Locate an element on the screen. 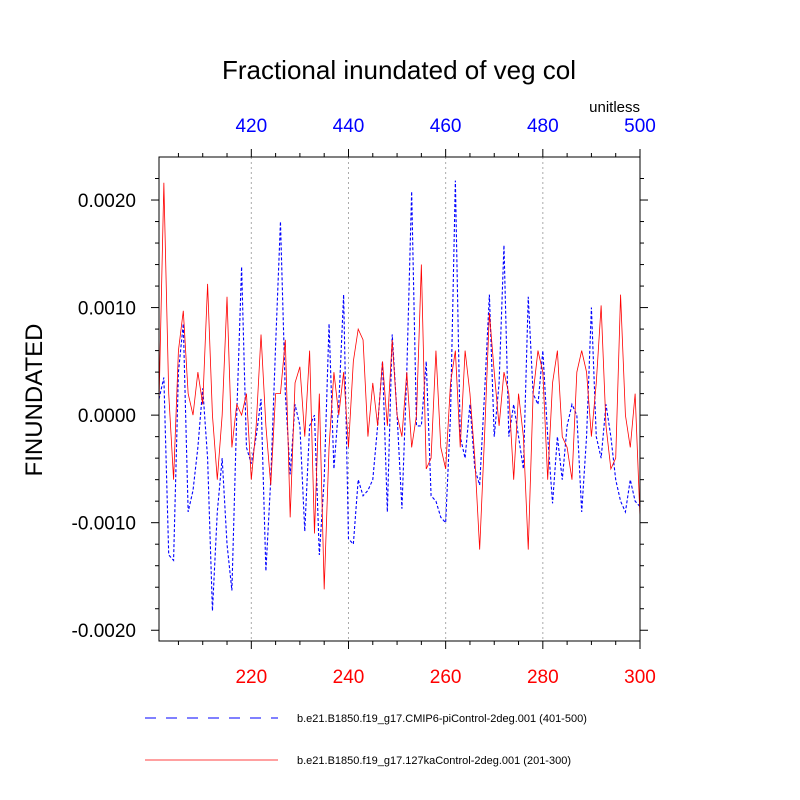 This screenshot has width=800, height=800. y-tick-label: 0.0020 is located at coordinates (107, 201).